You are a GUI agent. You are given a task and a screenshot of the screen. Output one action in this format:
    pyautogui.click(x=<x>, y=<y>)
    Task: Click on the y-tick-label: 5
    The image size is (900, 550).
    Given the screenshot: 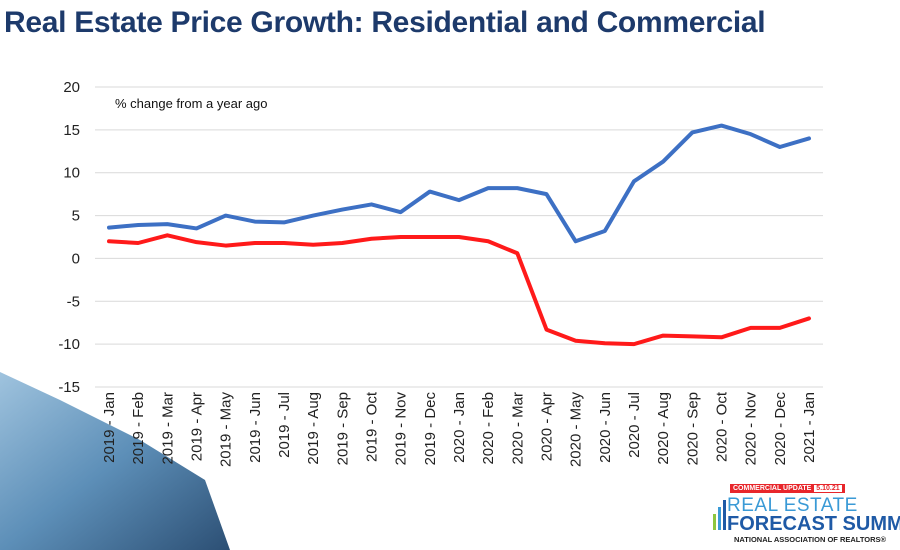 What is the action you would take?
    pyautogui.click(x=76, y=216)
    